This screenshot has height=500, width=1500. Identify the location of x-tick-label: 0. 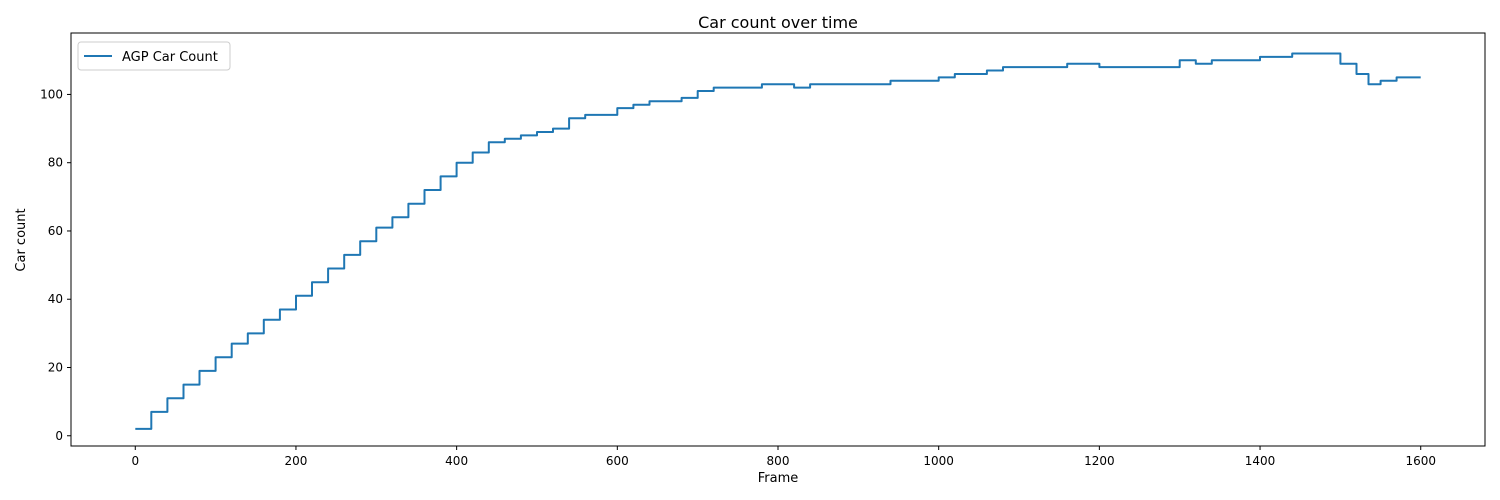
(135, 461).